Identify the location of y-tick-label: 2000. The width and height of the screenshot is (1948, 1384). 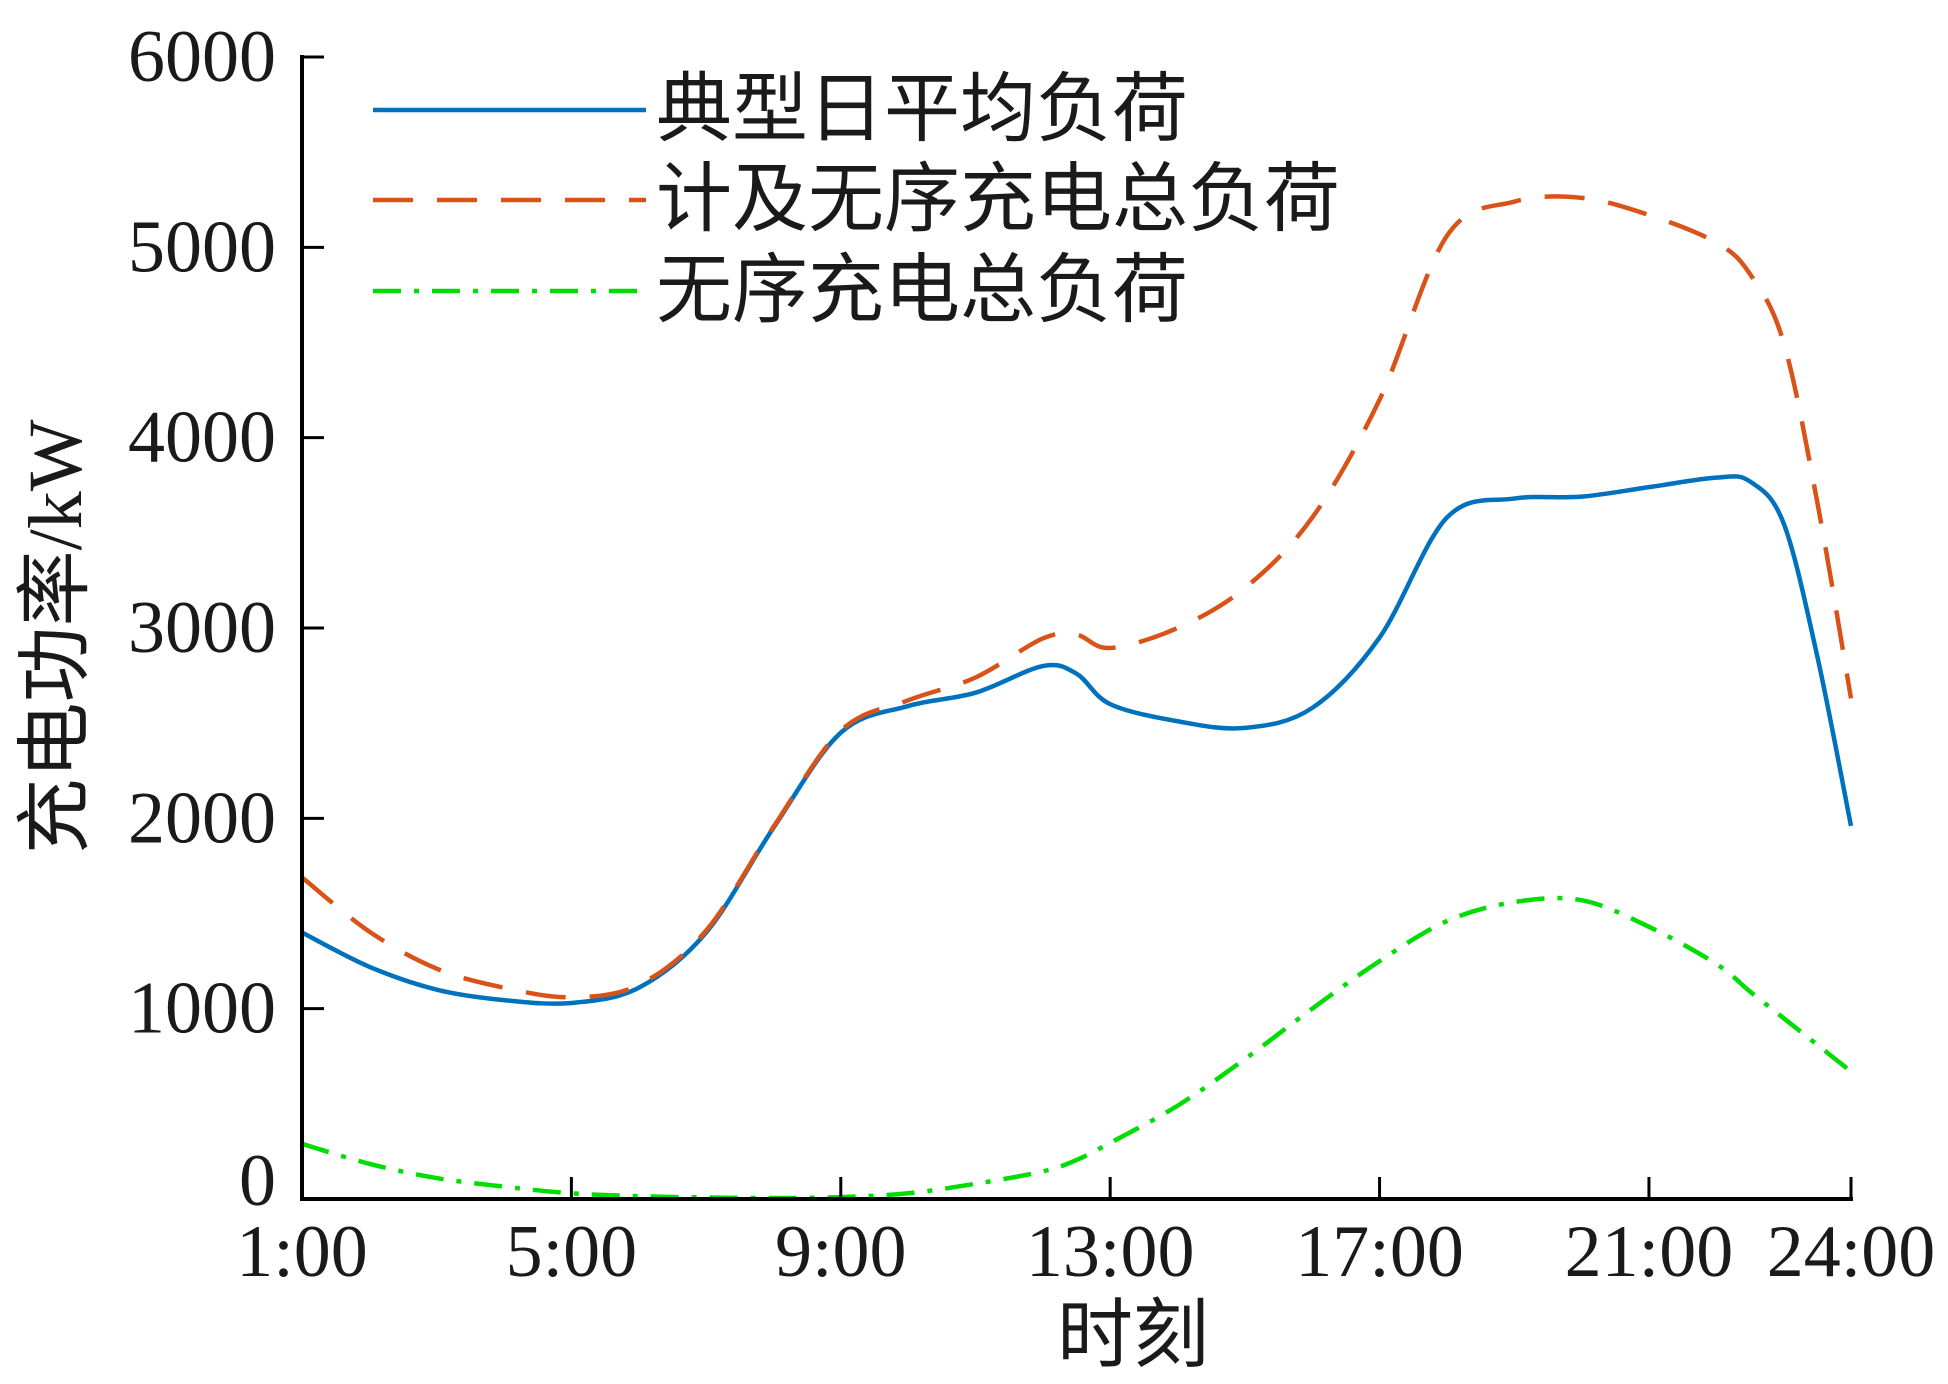
(202, 818).